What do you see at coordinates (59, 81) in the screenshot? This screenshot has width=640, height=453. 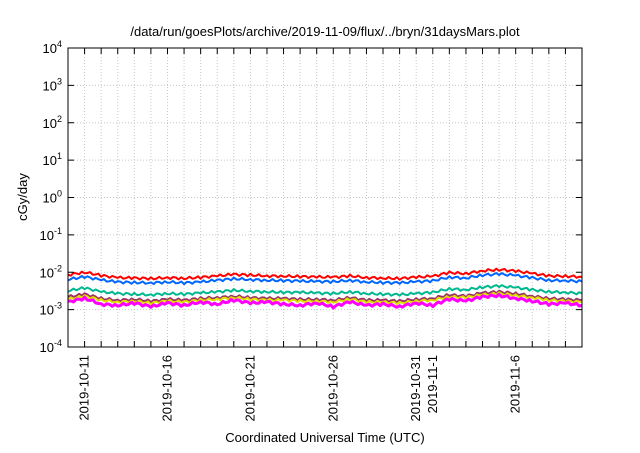 I see `y-tick-exponent: 3` at bounding box center [59, 81].